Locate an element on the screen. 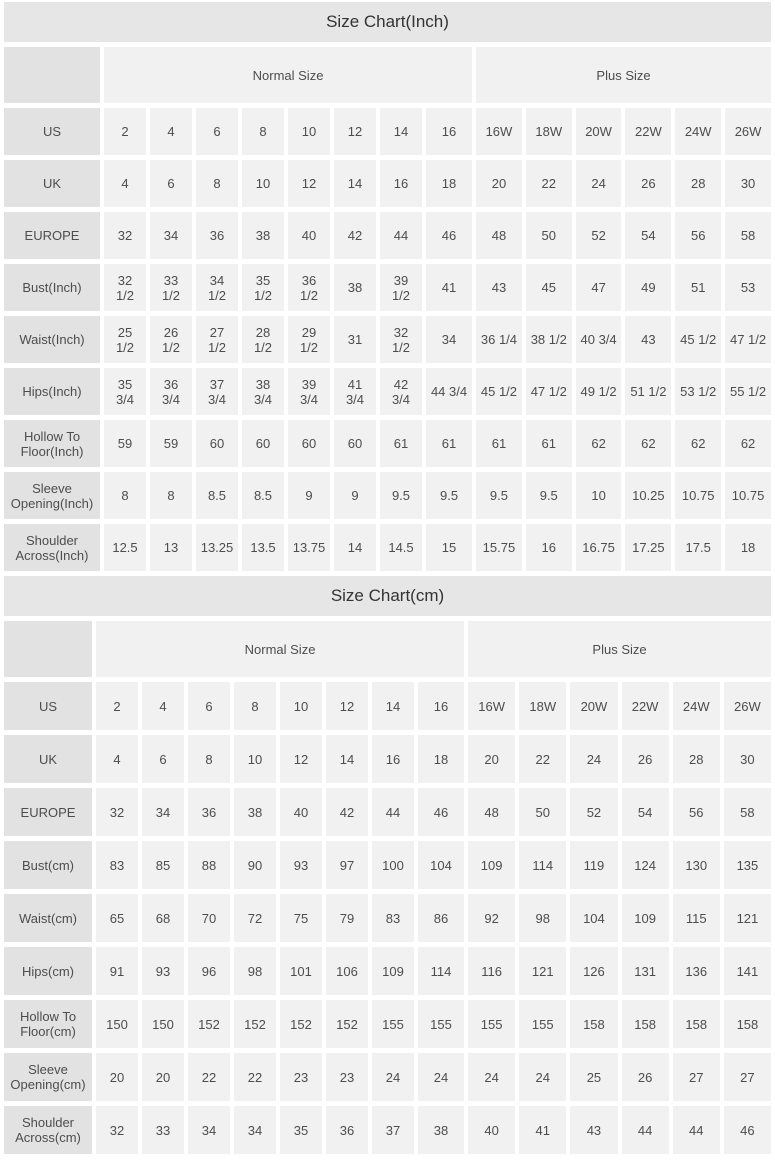 Image resolution: width=775 pixels, height=1163 pixels. size-value-cell: 24W is located at coordinates (696, 706).